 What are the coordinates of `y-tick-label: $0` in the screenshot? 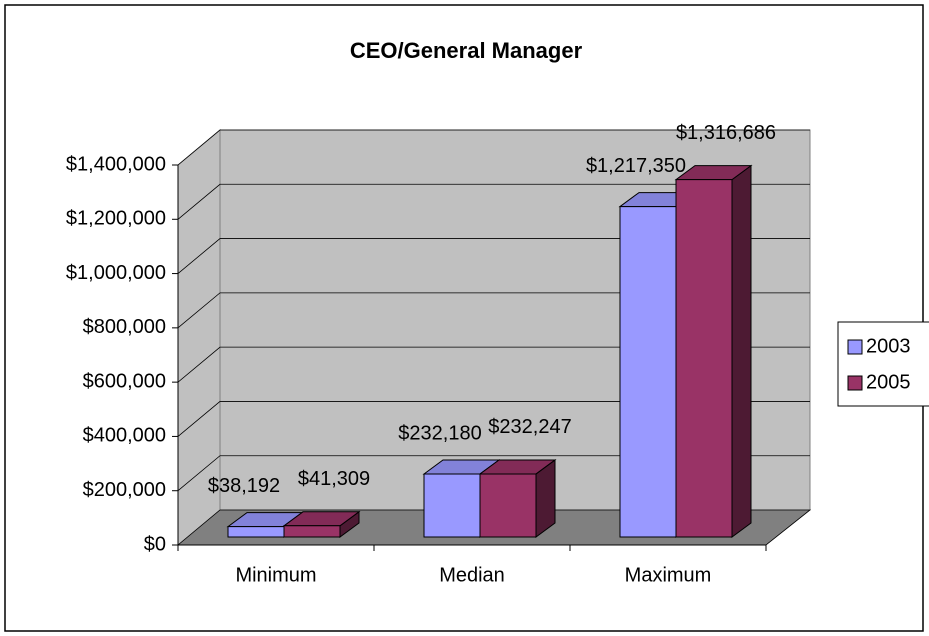 It's located at (155, 544).